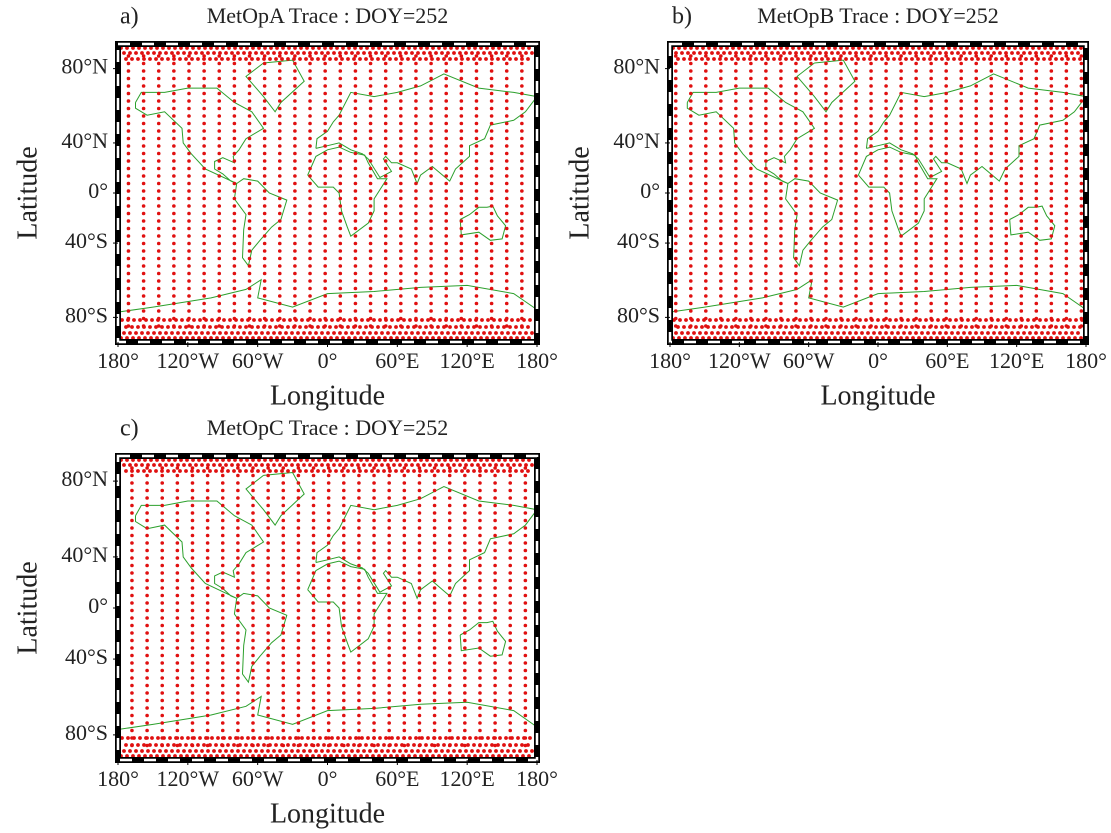  What do you see at coordinates (878, 15) in the screenshot?
I see `chart-title: MetOpB Trace : DOY=252` at bounding box center [878, 15].